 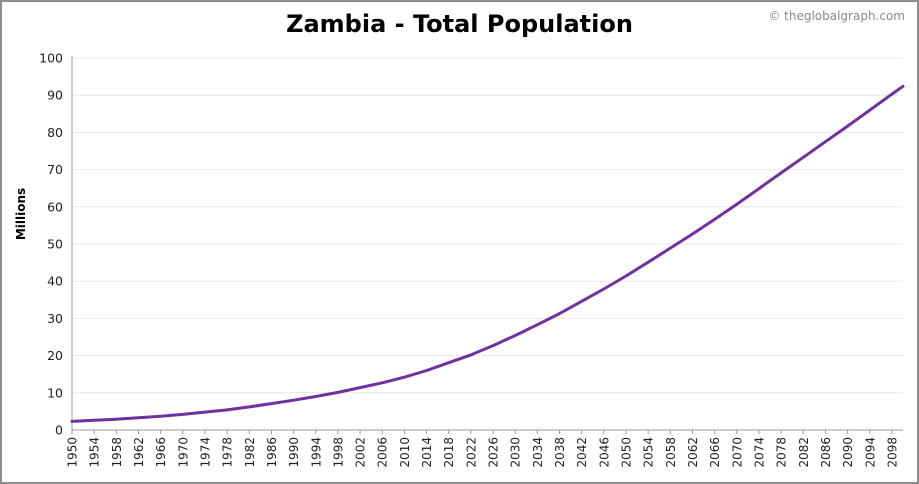 What do you see at coordinates (55, 355) in the screenshot?
I see `y-tick-label: 20` at bounding box center [55, 355].